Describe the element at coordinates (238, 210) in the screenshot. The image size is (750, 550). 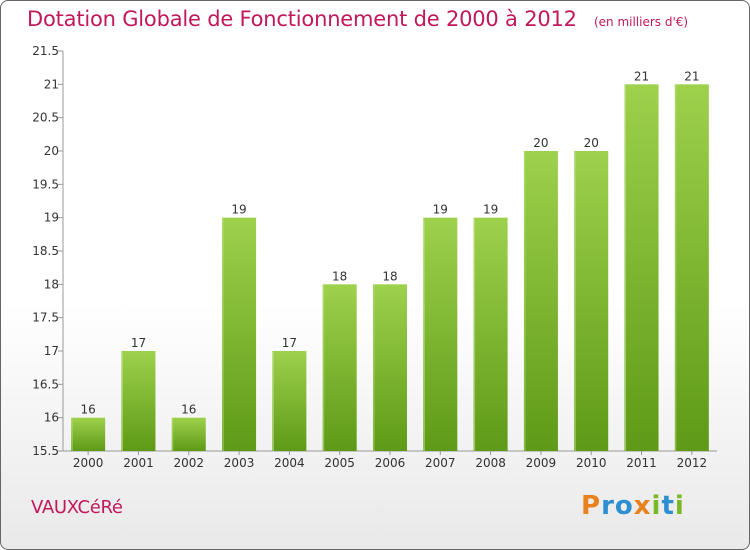
I see `data-label-2003: 19` at that location.